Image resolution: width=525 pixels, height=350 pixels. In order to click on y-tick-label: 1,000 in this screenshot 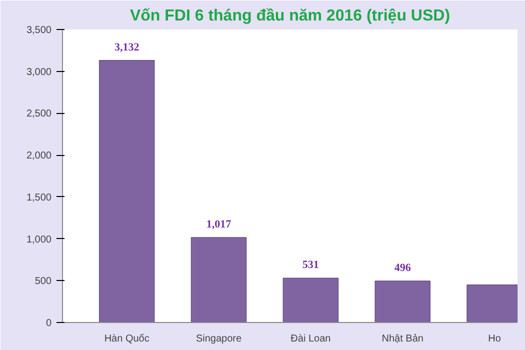, I will do `click(39, 240)`.